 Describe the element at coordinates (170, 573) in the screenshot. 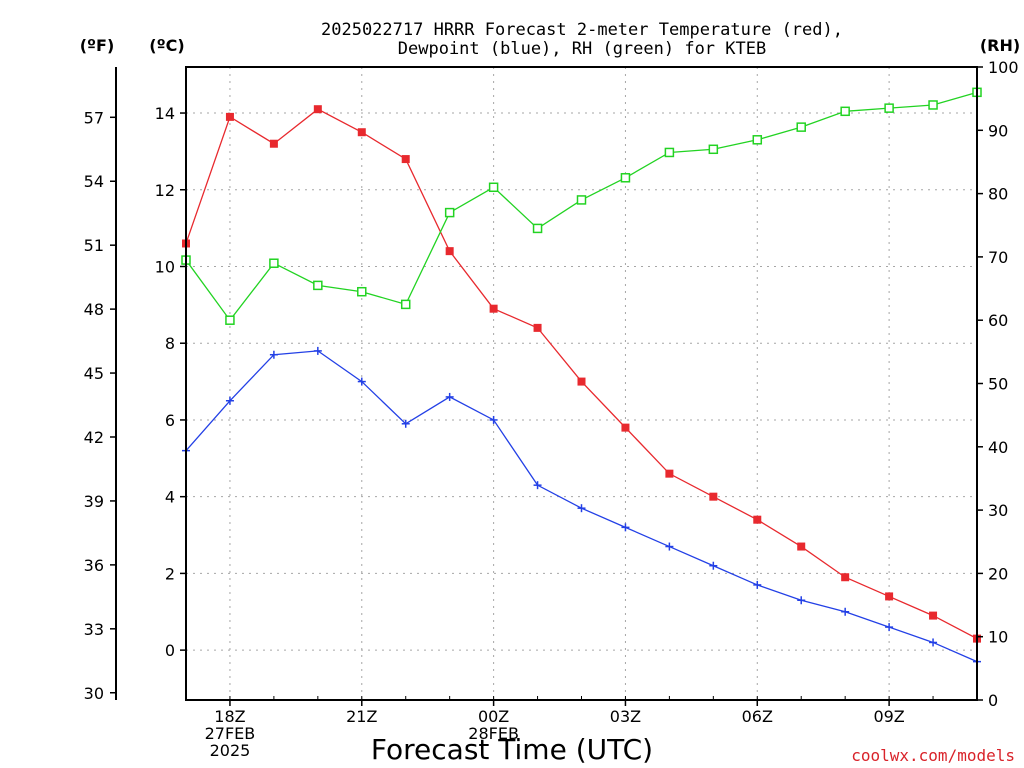

I see `celsius-tick-label: 2` at that location.